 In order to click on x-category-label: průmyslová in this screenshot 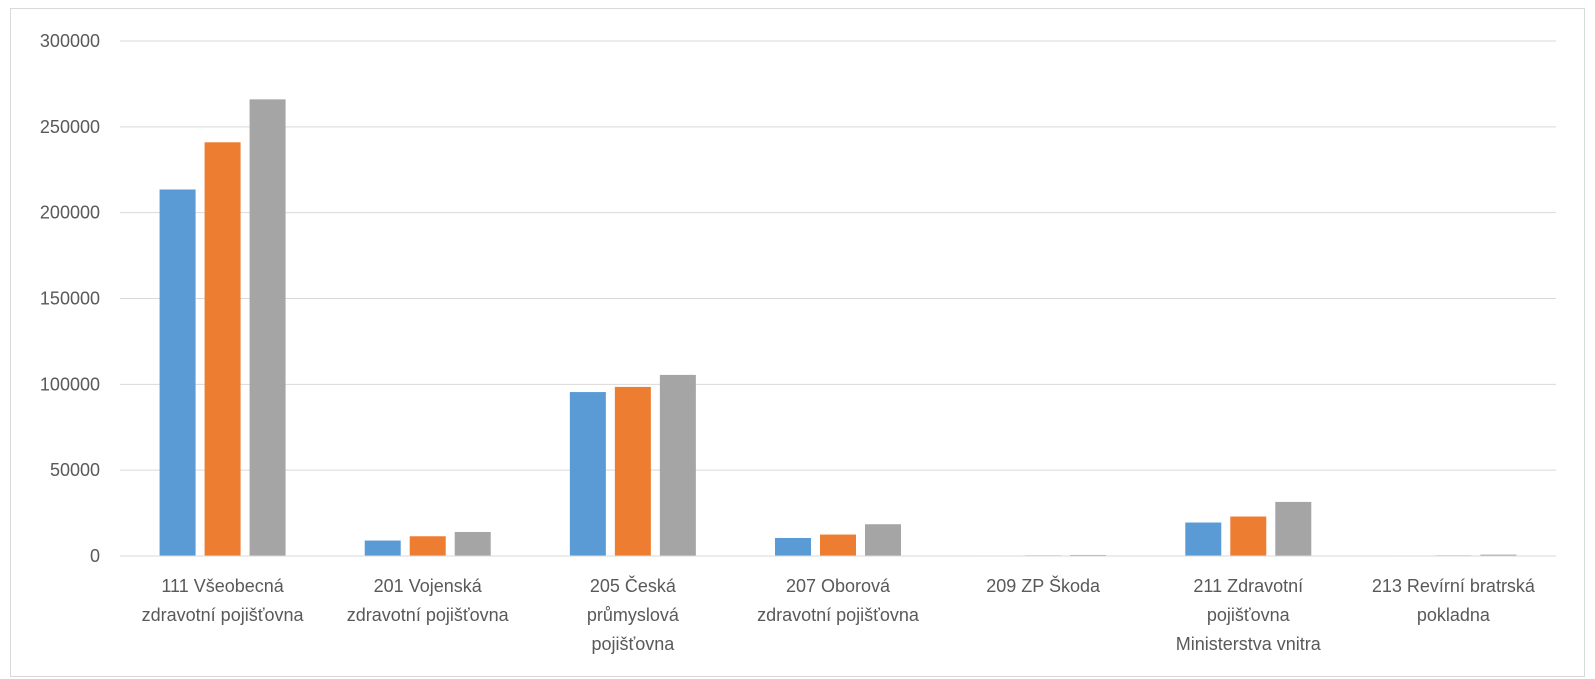, I will do `click(633, 615)`.